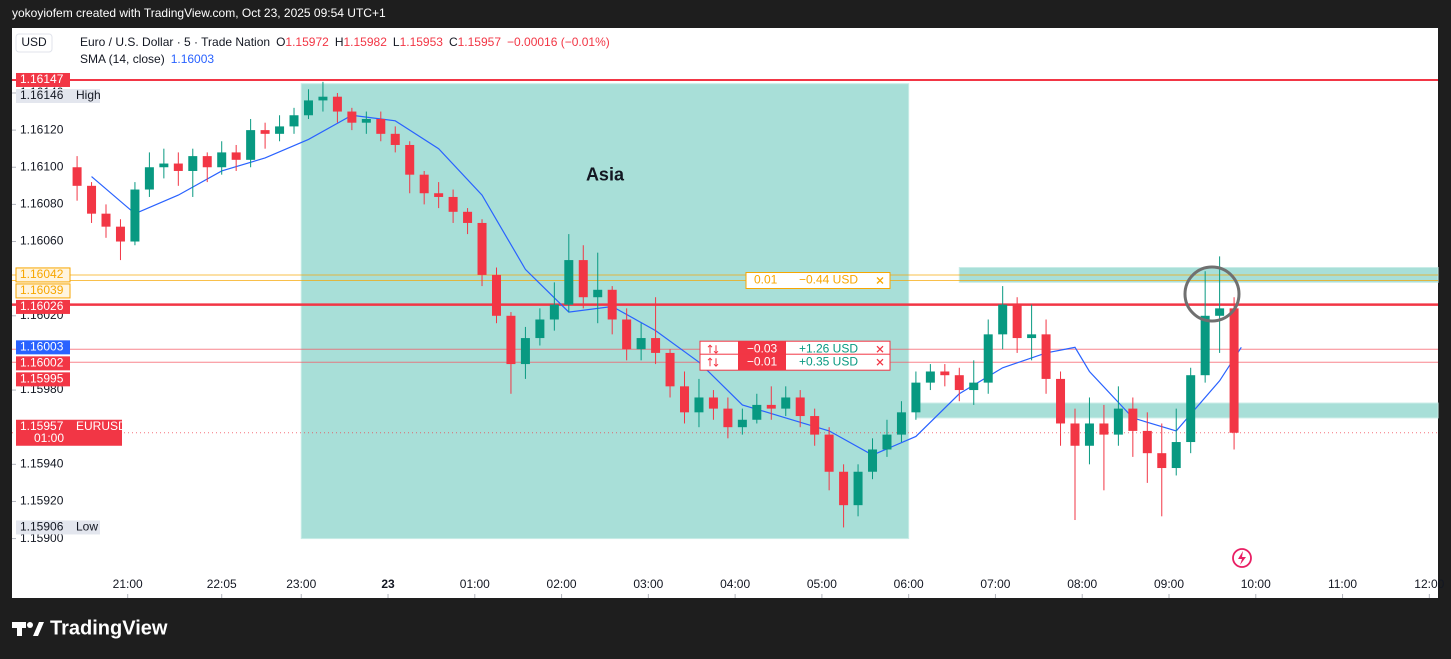 The width and height of the screenshot is (1451, 659). I want to click on alert-bolt, so click(1242, 558).